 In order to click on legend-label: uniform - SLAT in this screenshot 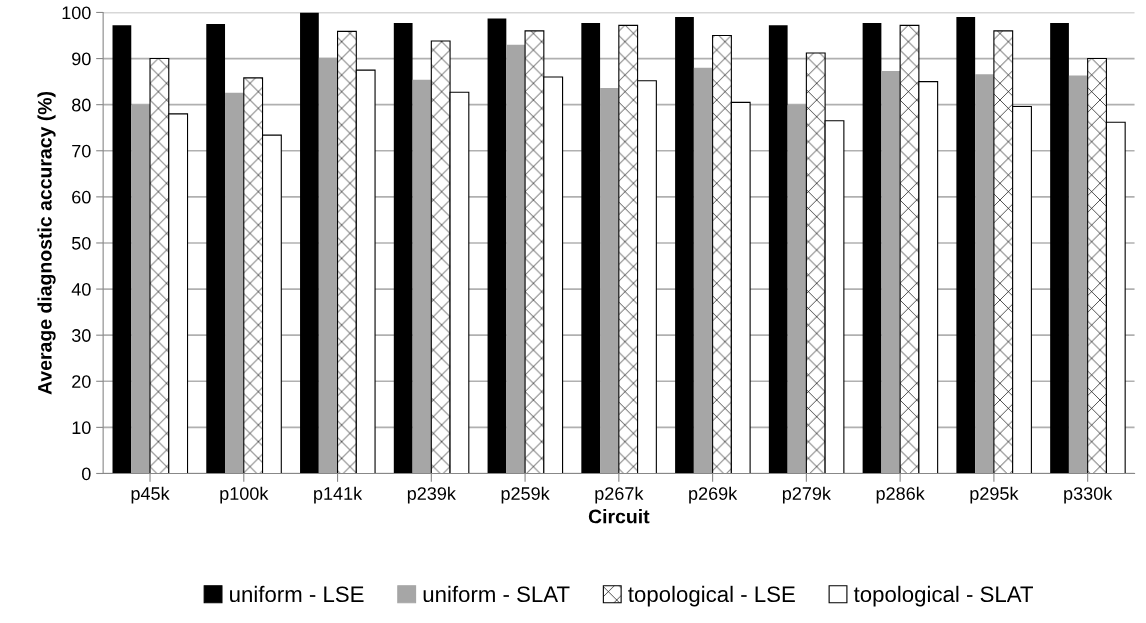, I will do `click(496, 594)`.